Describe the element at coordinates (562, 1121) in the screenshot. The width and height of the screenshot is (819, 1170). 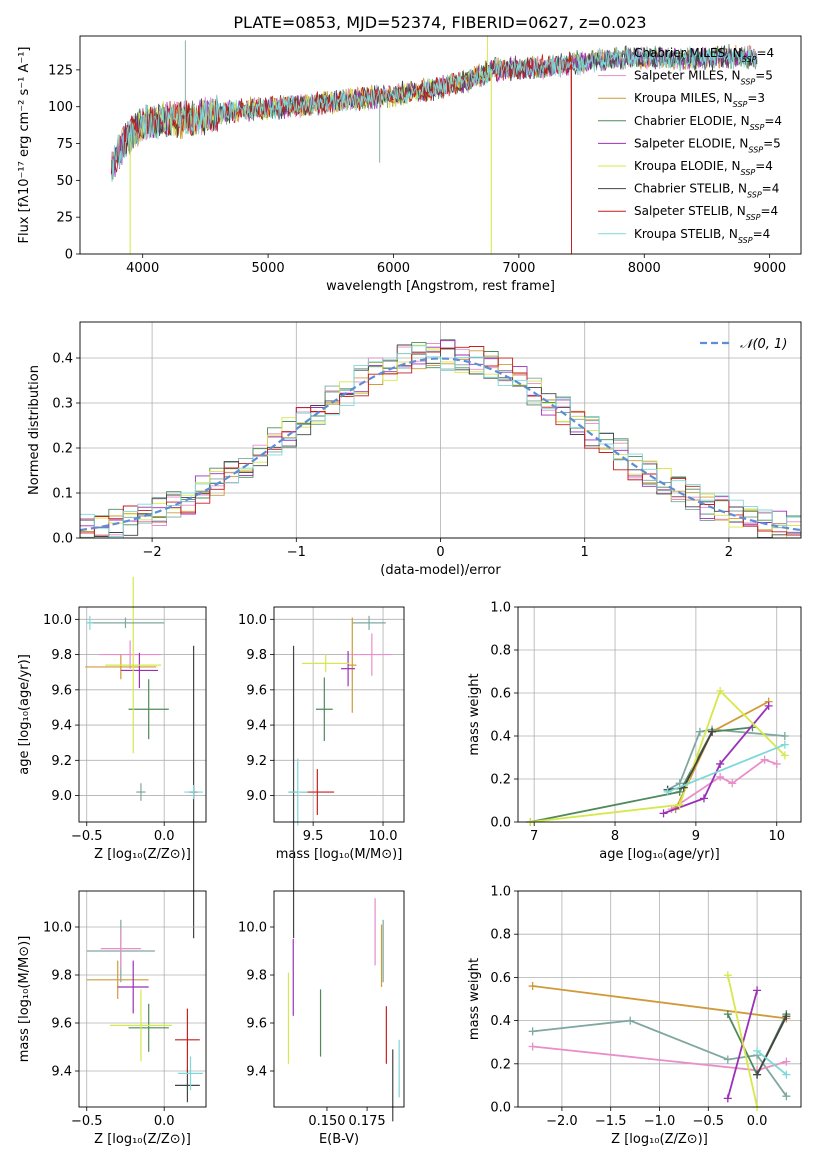
I see `x-tick-label: −2.0` at that location.